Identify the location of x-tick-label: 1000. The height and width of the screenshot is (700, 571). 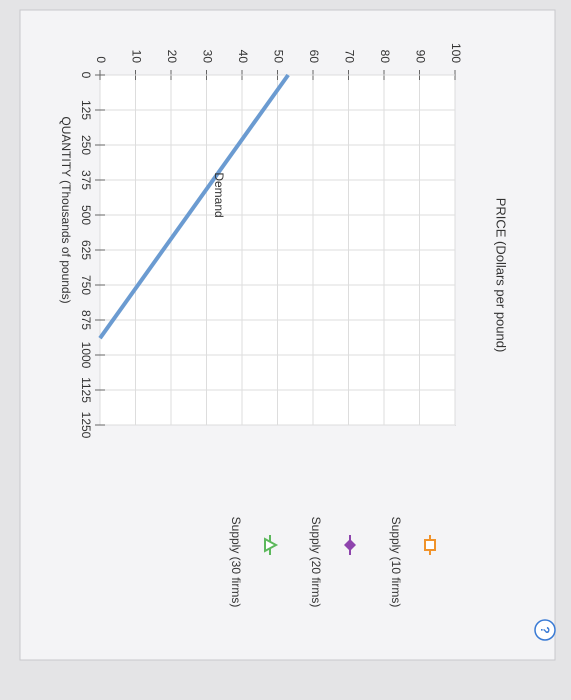
(86, 355).